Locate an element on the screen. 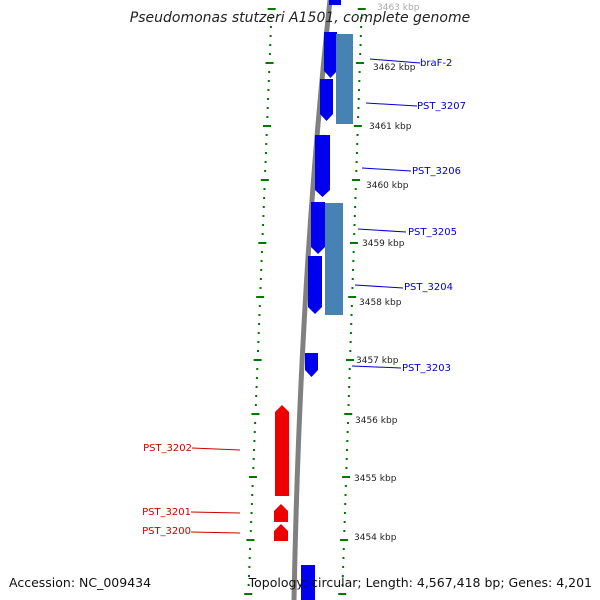  gene-label: PST_3206 is located at coordinates (436, 171).